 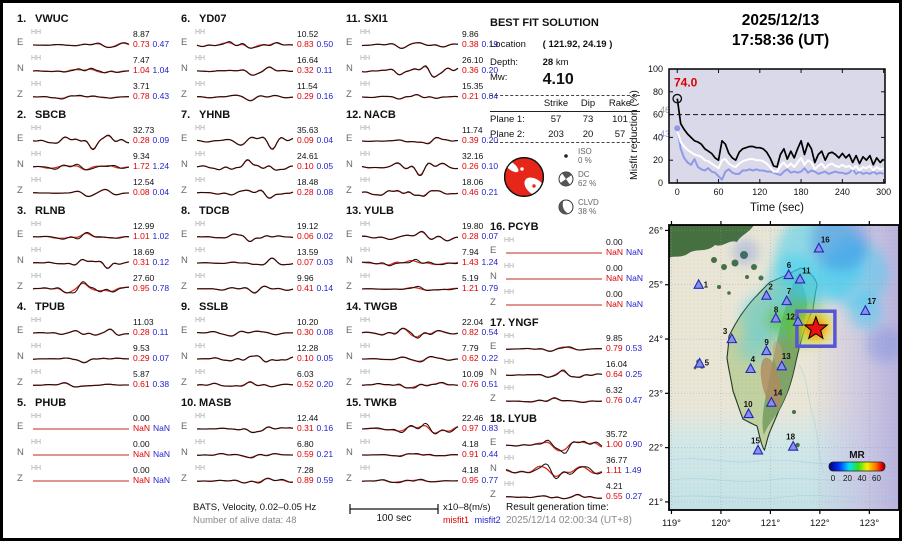 What do you see at coordinates (473, 226) in the screenshot?
I see `amplitude-value: 19.80` at bounding box center [473, 226].